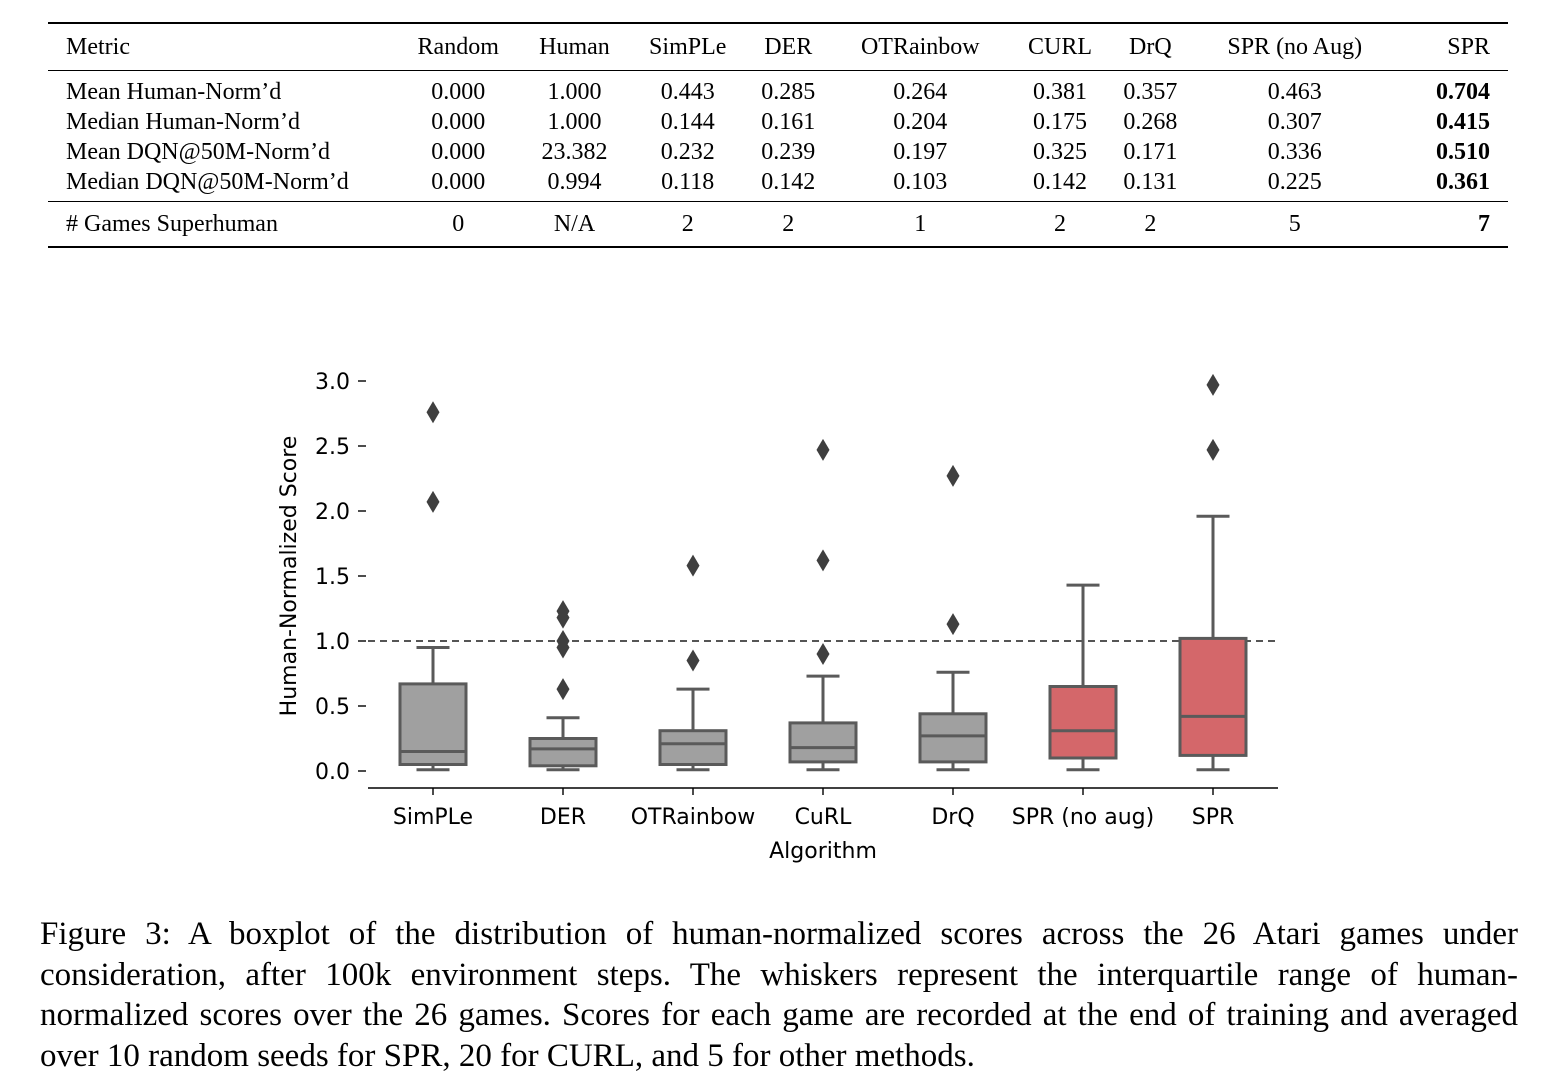 The height and width of the screenshot is (1092, 1552). What do you see at coordinates (920, 46) in the screenshot?
I see `header-cell: OTRainbow` at bounding box center [920, 46].